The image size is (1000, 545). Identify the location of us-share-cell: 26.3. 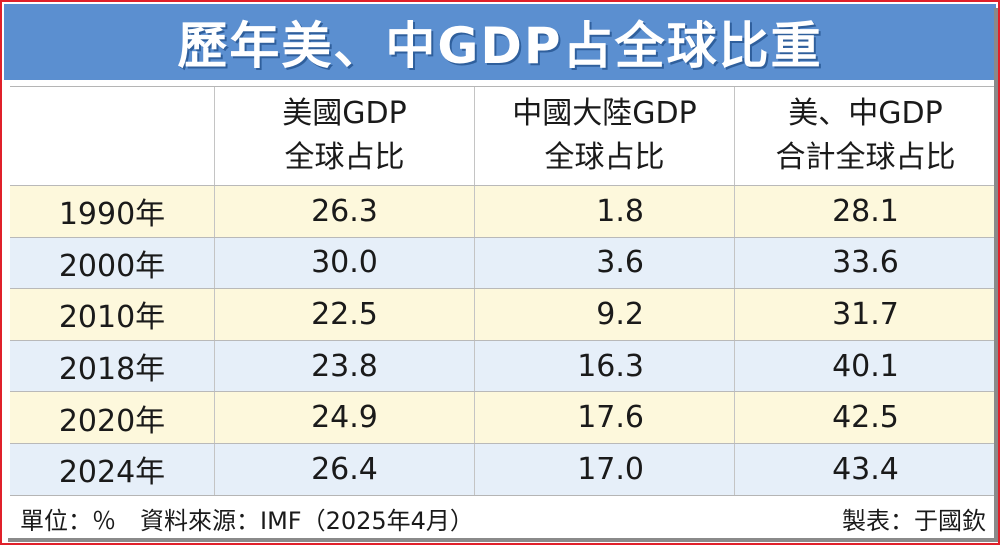
(345, 211).